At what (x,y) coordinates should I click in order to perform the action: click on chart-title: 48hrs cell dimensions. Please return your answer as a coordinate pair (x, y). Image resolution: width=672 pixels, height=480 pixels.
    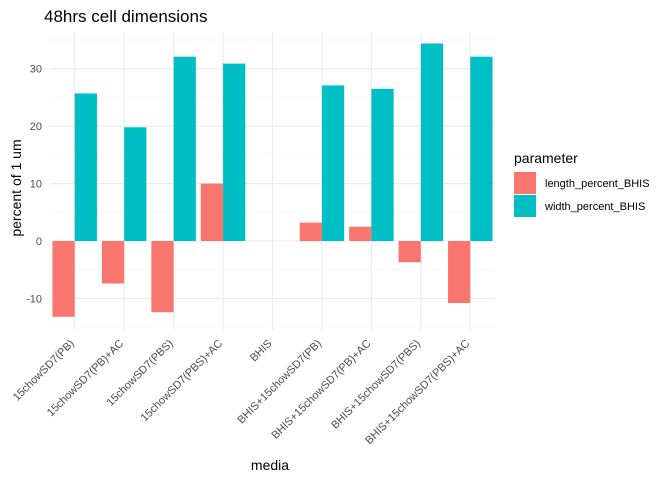
    Looking at the image, I should click on (125, 16).